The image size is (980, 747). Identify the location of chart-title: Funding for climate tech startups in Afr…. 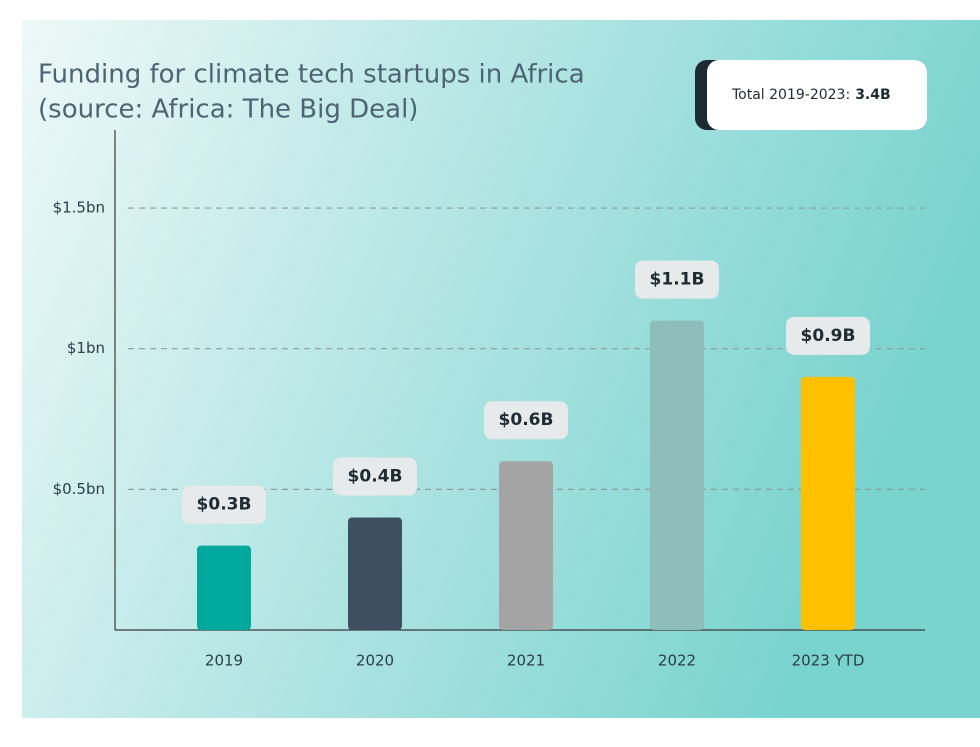
(311, 75).